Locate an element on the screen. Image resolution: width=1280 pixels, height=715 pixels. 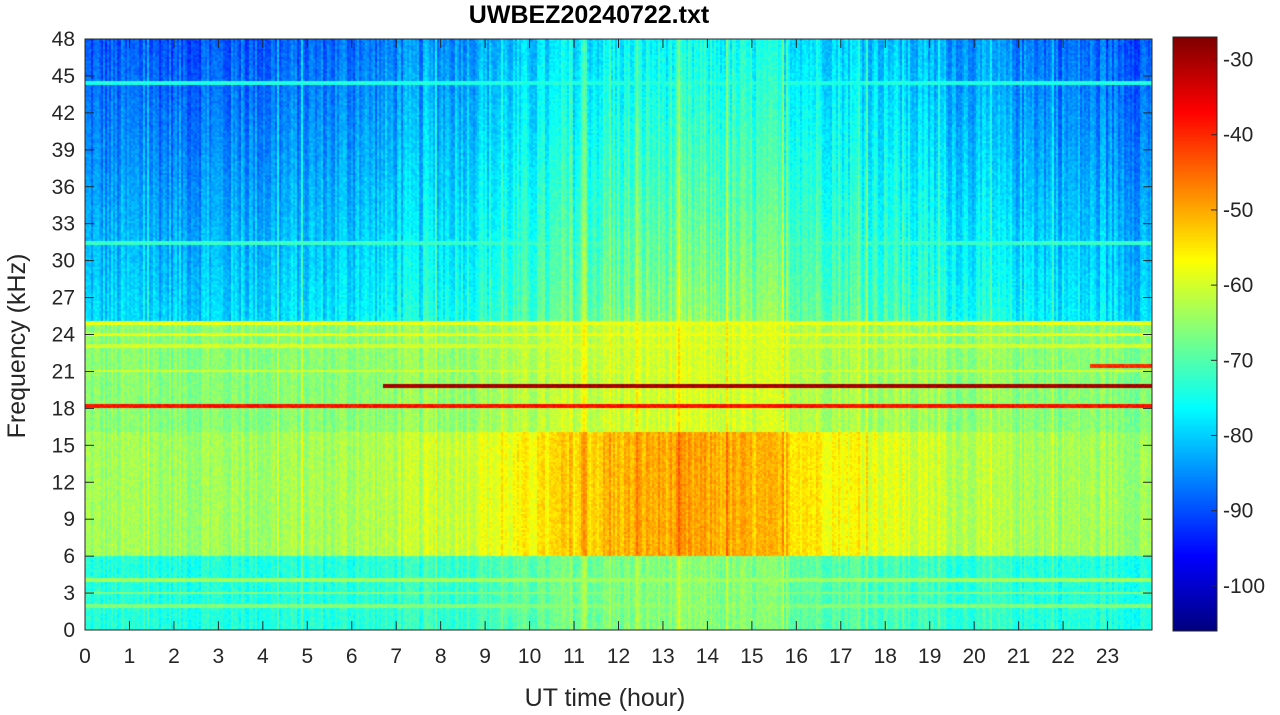
y-tick-label: 48 is located at coordinates (63, 39).